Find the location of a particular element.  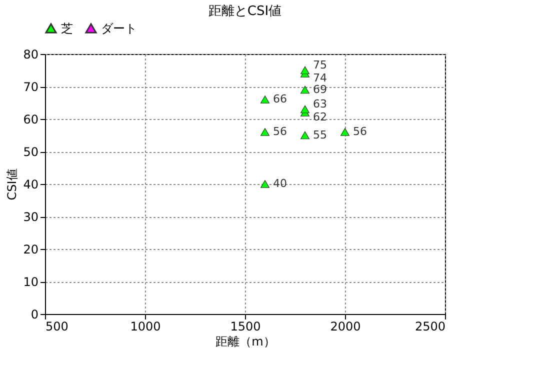

x-tick-label: 1500 is located at coordinates (245, 327).